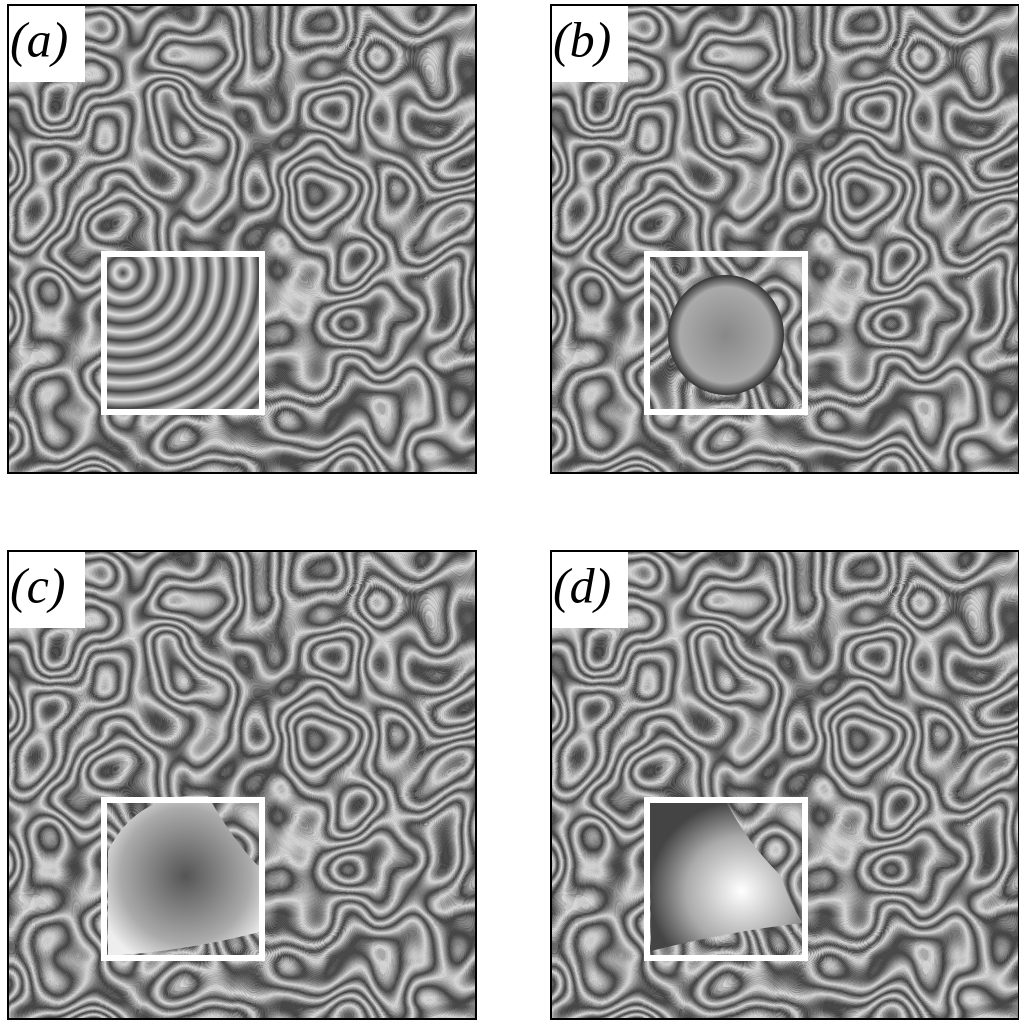 This screenshot has width=1019, height=1021. What do you see at coordinates (38, 585) in the screenshot?
I see `panel-label: (c)` at bounding box center [38, 585].